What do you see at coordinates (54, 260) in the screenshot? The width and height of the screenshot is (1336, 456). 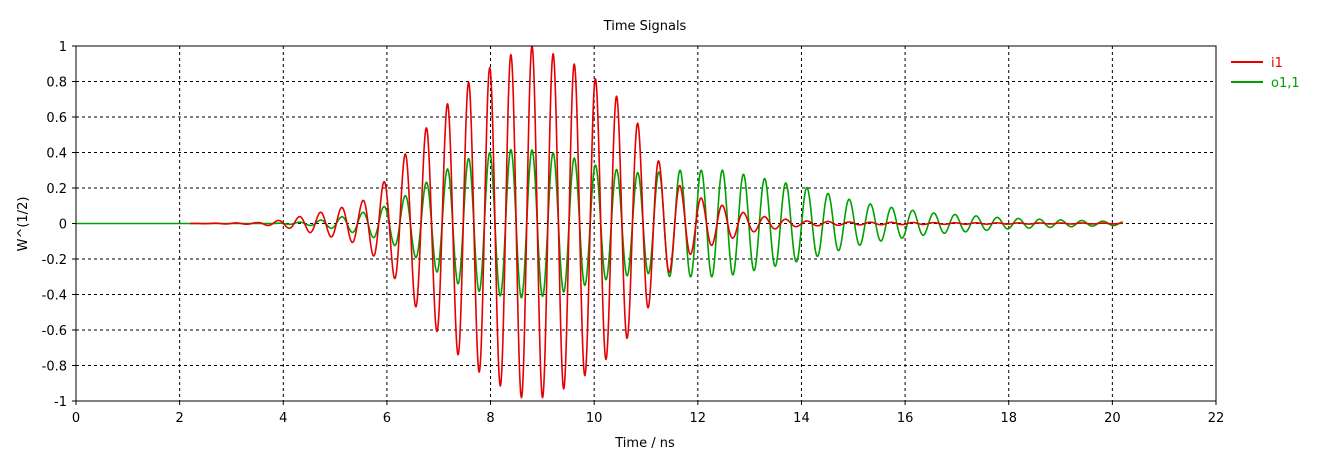 I see `y-tick-label: -0.2` at bounding box center [54, 260].